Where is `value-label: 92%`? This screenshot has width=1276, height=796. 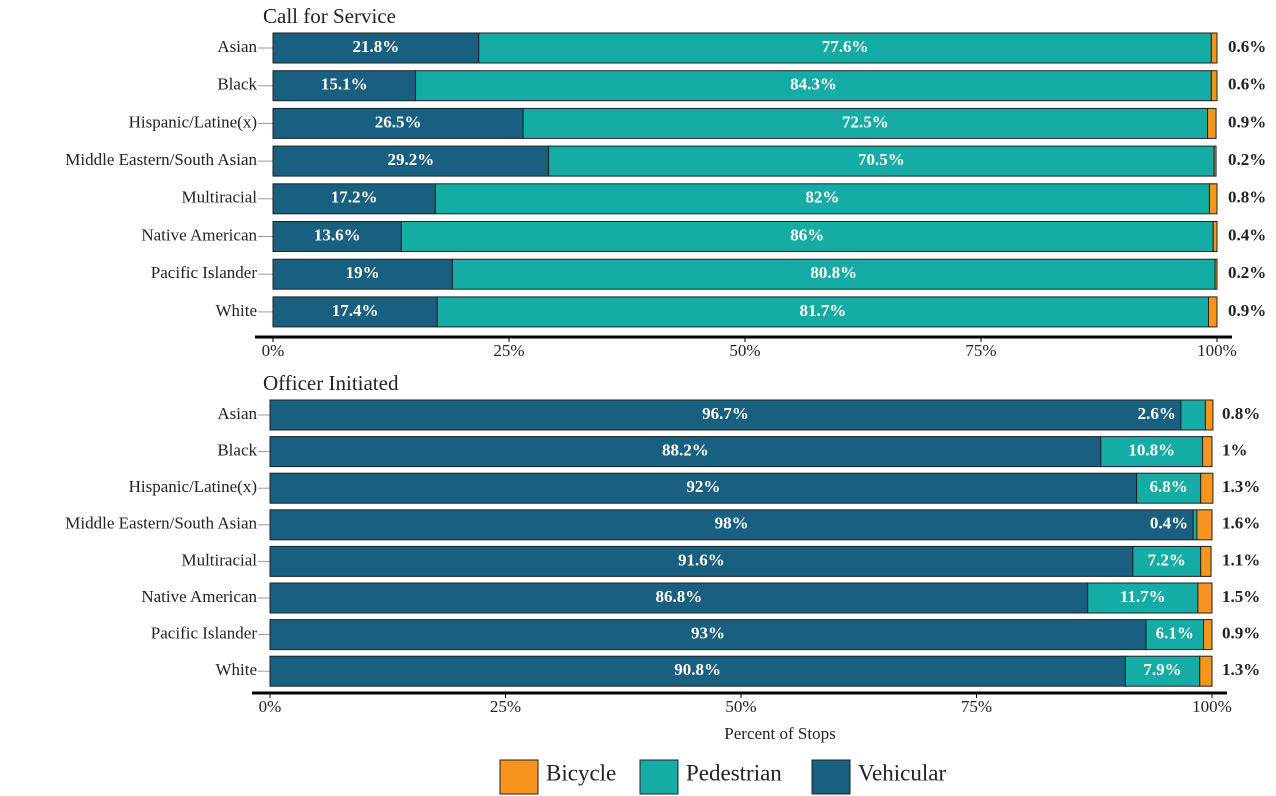
value-label: 92% is located at coordinates (703, 486).